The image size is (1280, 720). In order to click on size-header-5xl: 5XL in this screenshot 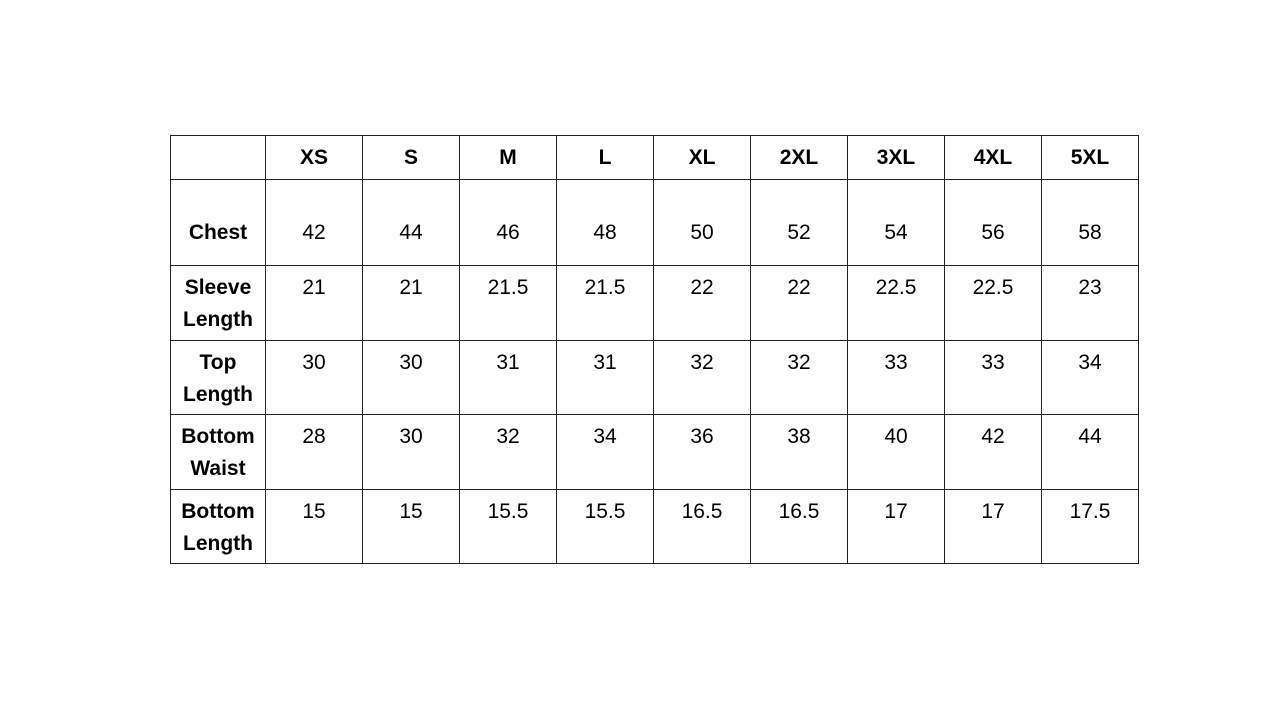, I will do `click(1090, 157)`.